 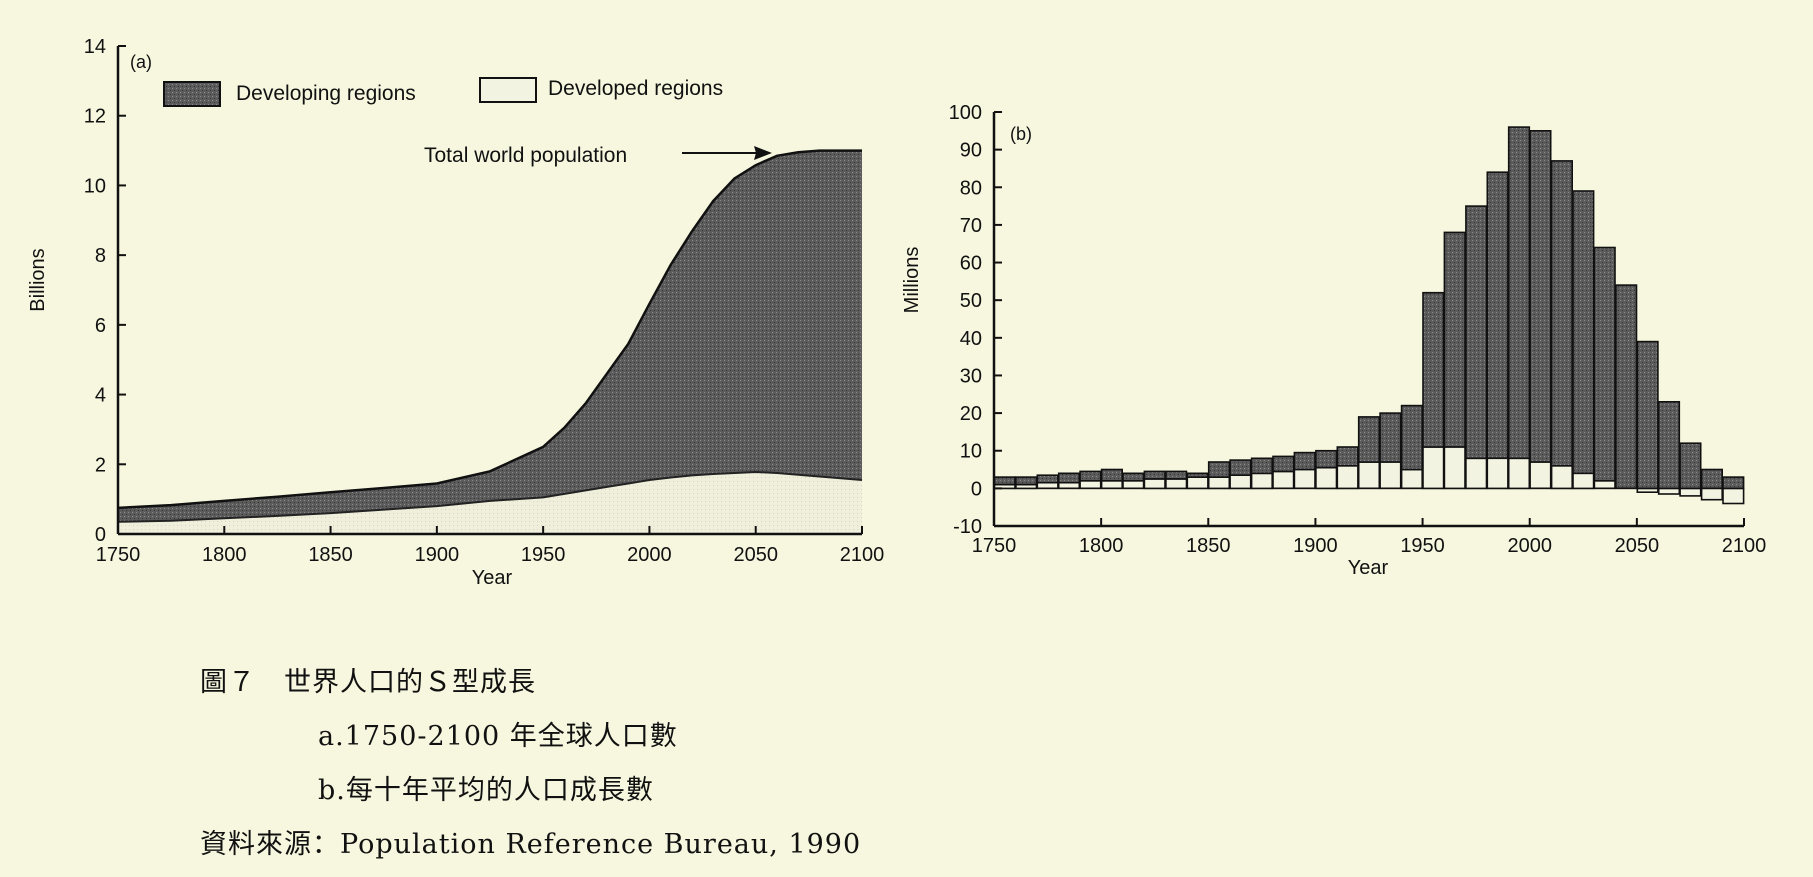 I want to click on legend-a: Developing regions Developed regions, so click(x=443, y=92).